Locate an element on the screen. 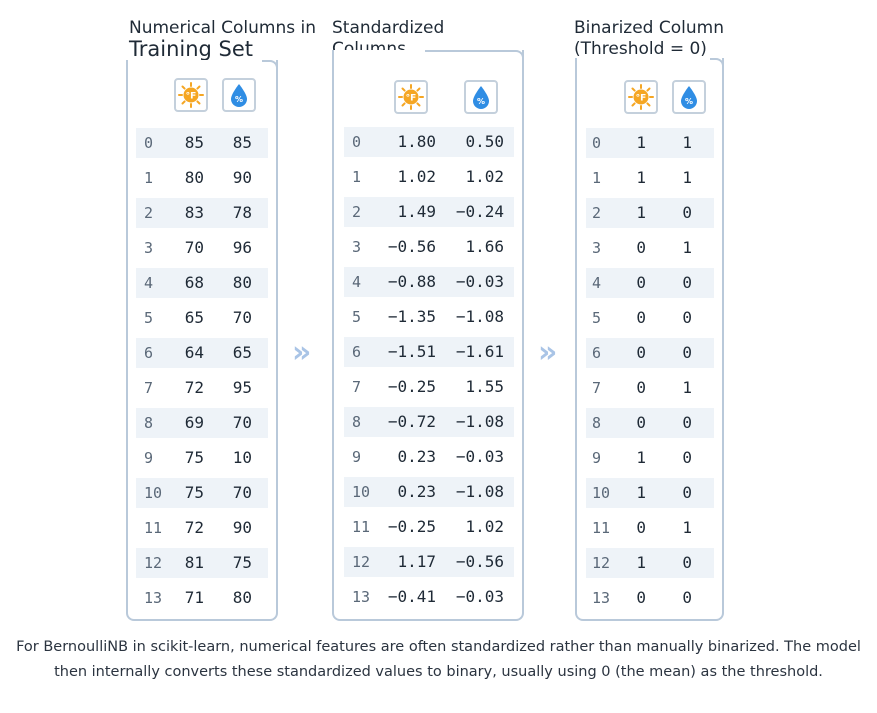 The image size is (877, 713). temperature-value: −0.72 is located at coordinates (411, 421).